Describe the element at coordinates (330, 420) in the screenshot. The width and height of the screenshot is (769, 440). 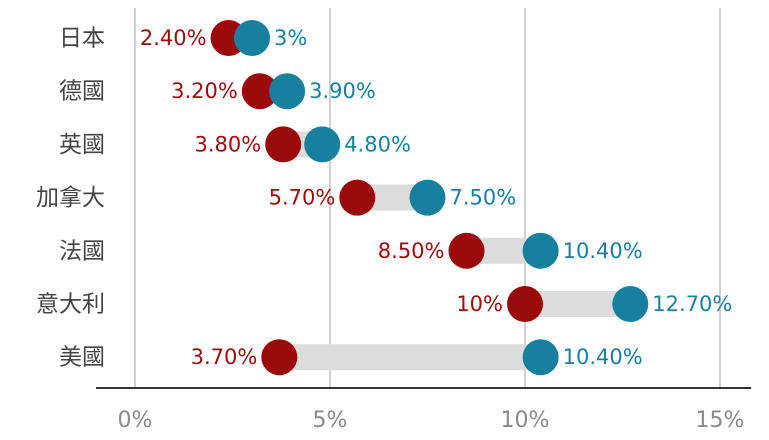
I see `x-tick-label: 5%` at that location.